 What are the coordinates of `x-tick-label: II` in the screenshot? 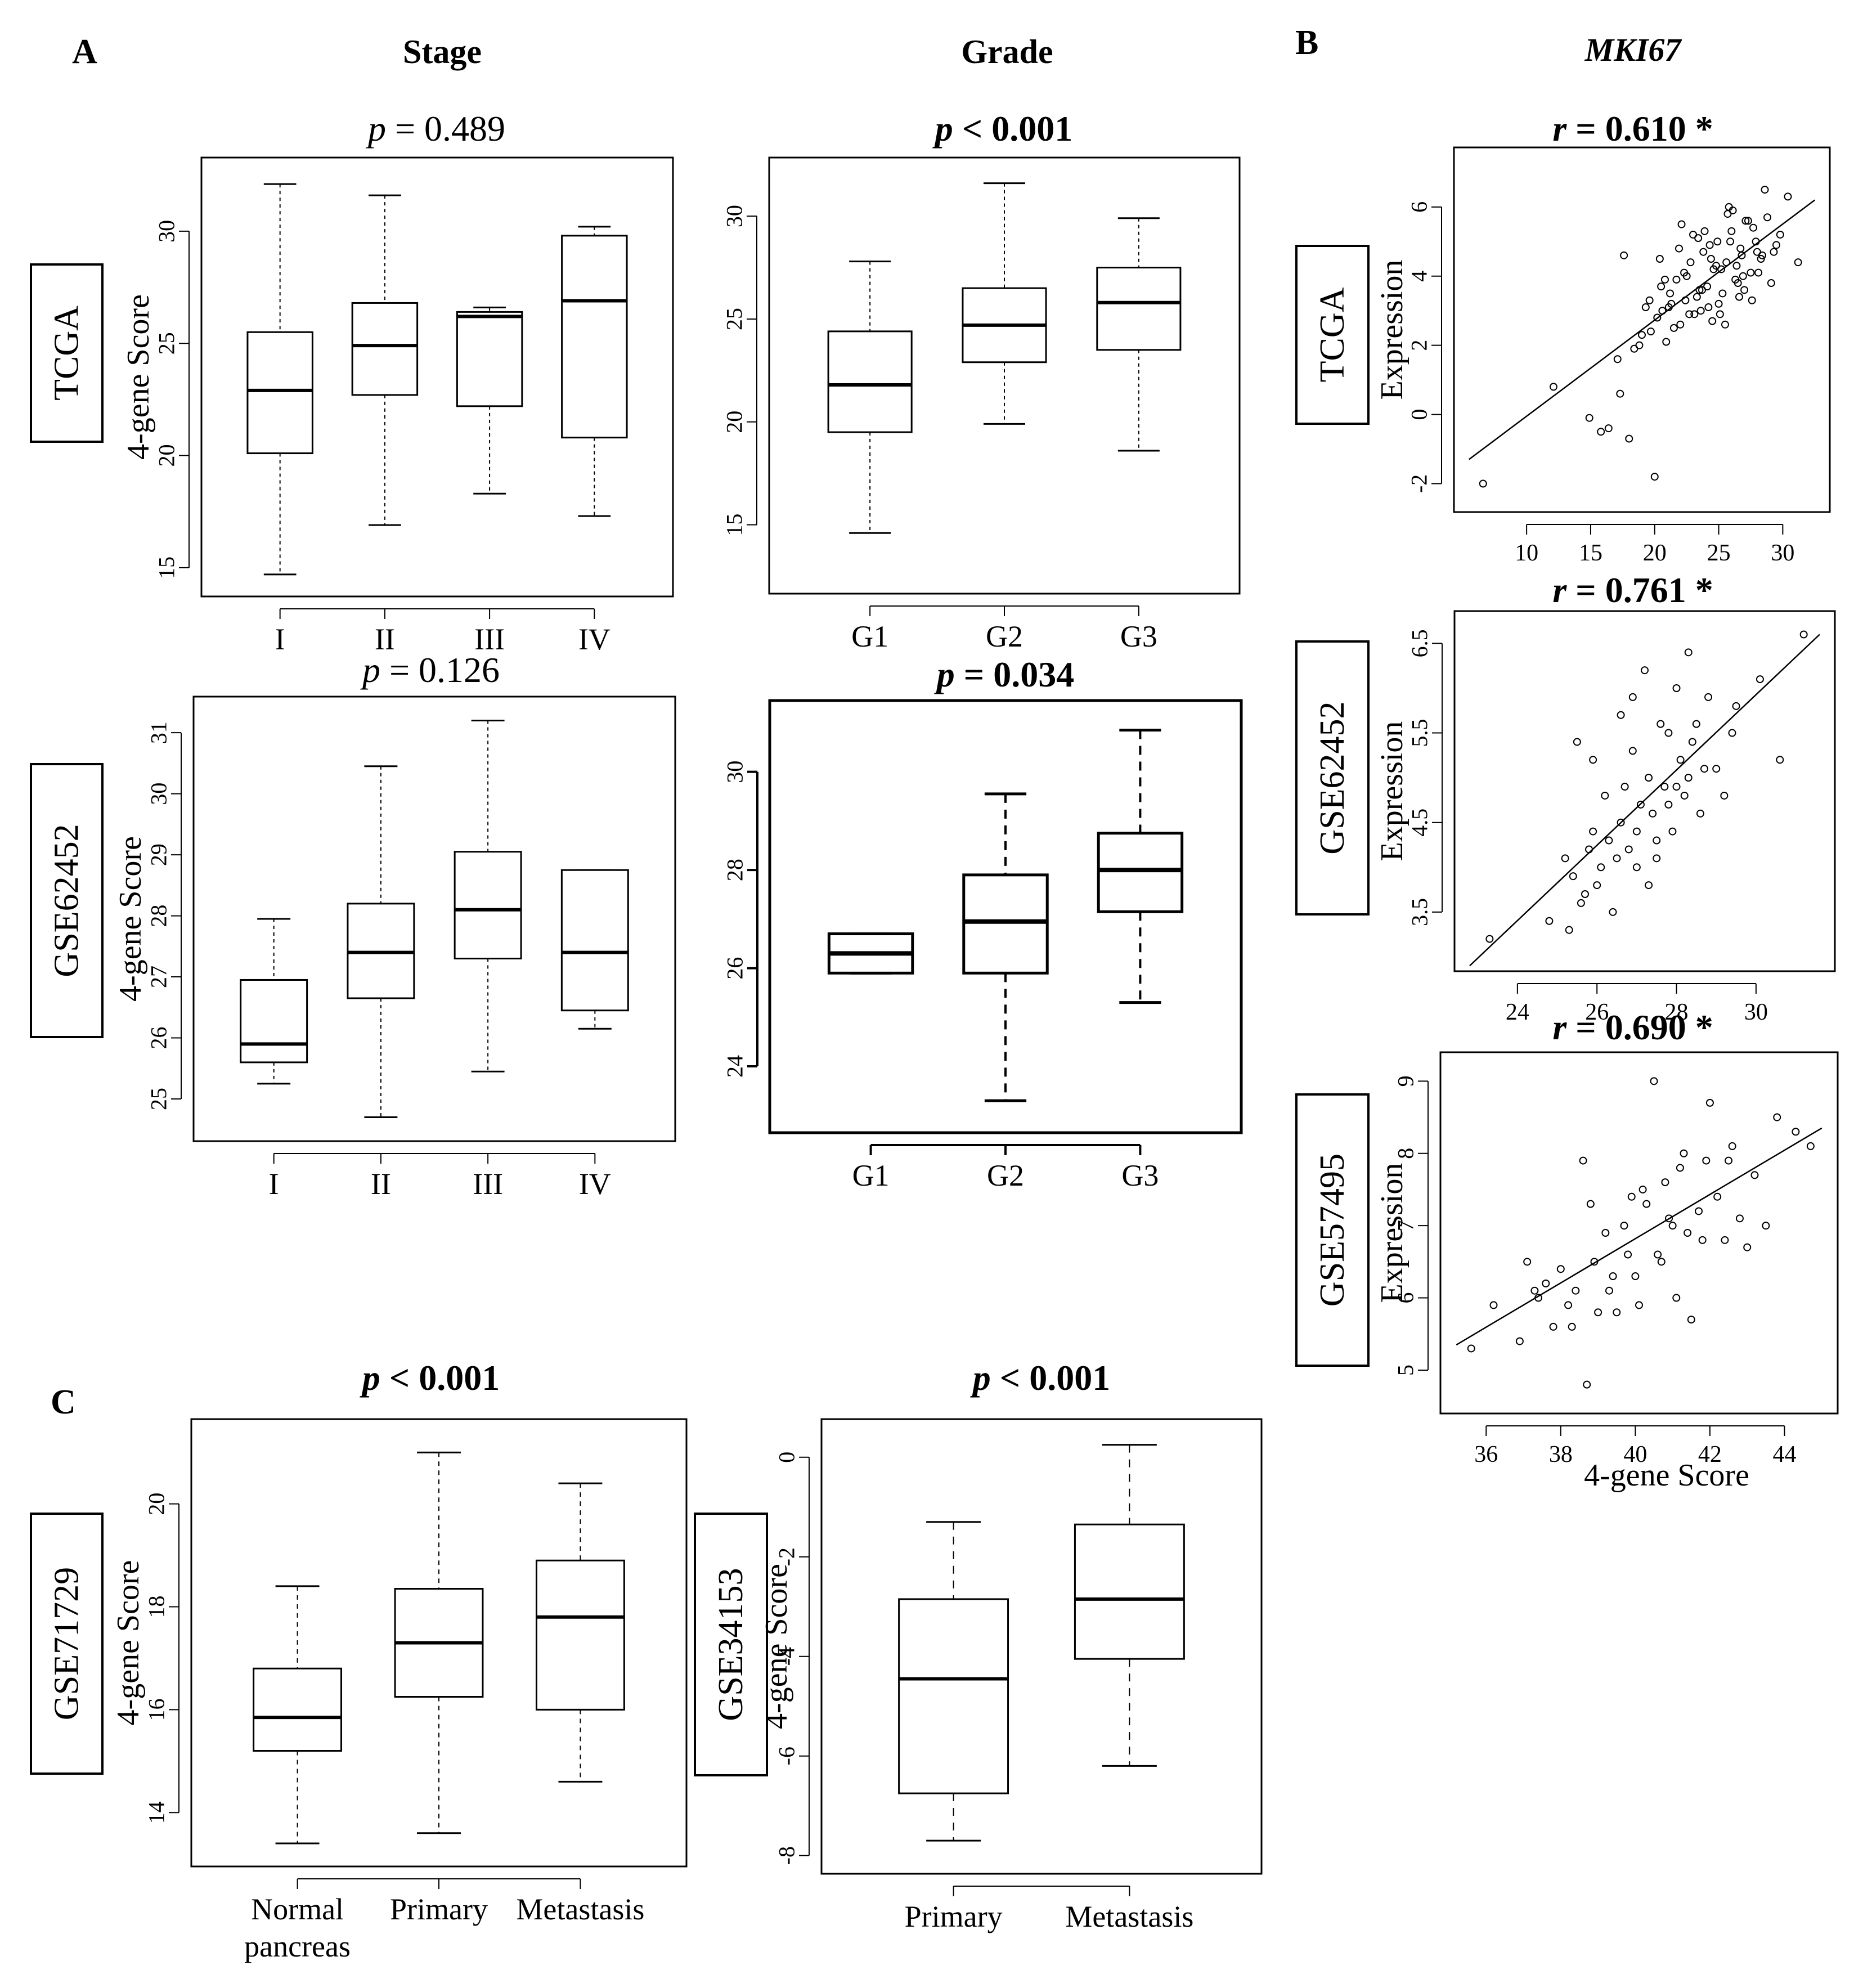 It's located at (385, 639).